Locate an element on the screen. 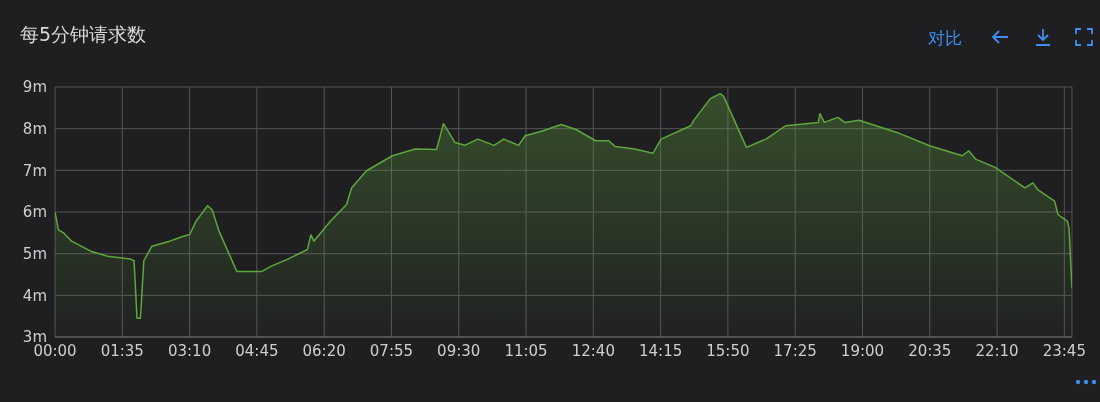  x-tick-label: 01:35 is located at coordinates (122, 350).